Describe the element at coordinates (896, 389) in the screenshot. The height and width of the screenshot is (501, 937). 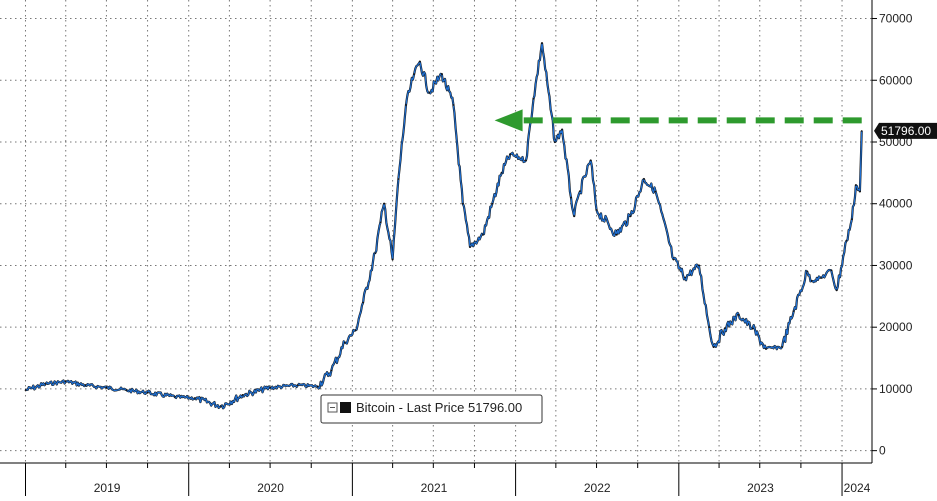
I see `y-tick-label: 10000` at that location.